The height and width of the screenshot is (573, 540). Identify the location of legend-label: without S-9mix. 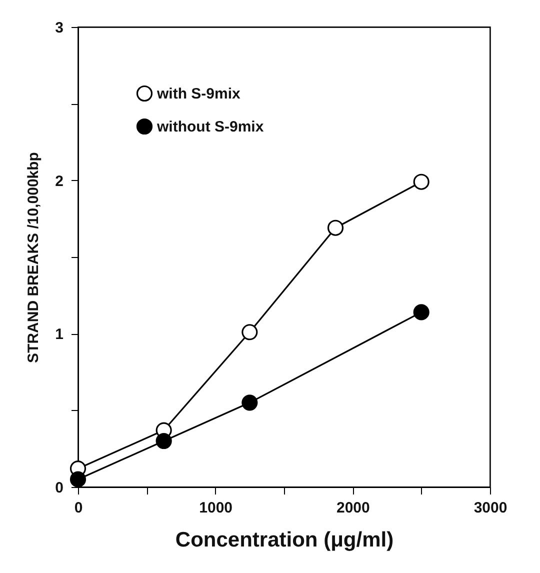
(210, 127).